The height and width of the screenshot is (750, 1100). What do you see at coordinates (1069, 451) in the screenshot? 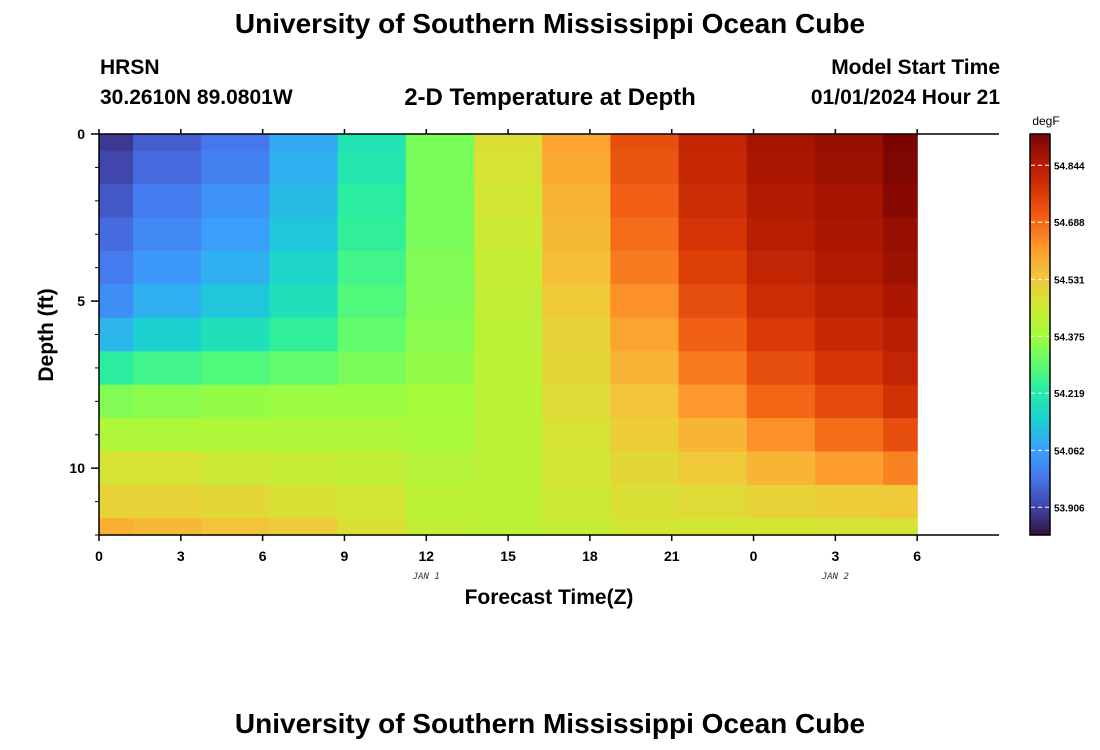
I see `colorbar-tick-label: 54.062` at bounding box center [1069, 451].